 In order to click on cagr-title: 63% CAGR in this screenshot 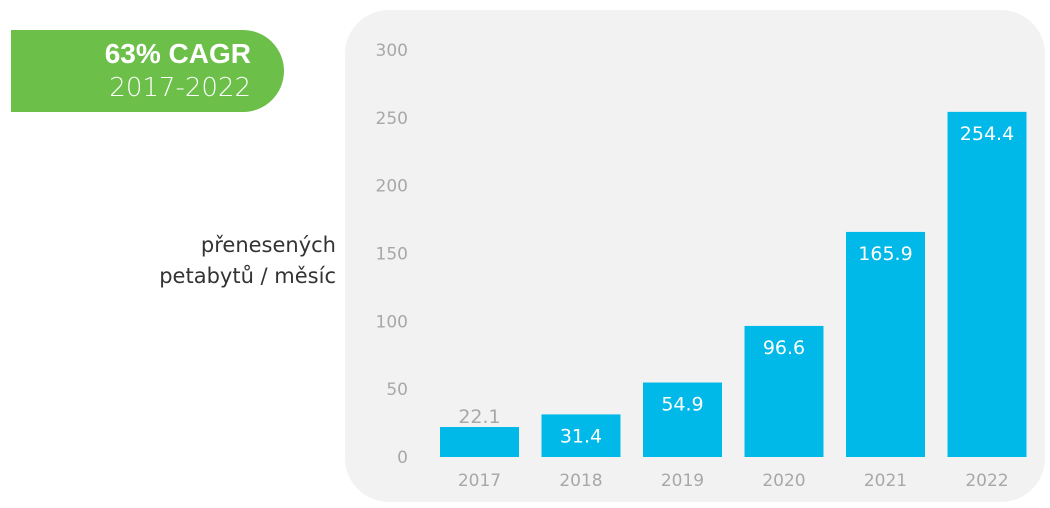, I will do `click(177, 53)`.